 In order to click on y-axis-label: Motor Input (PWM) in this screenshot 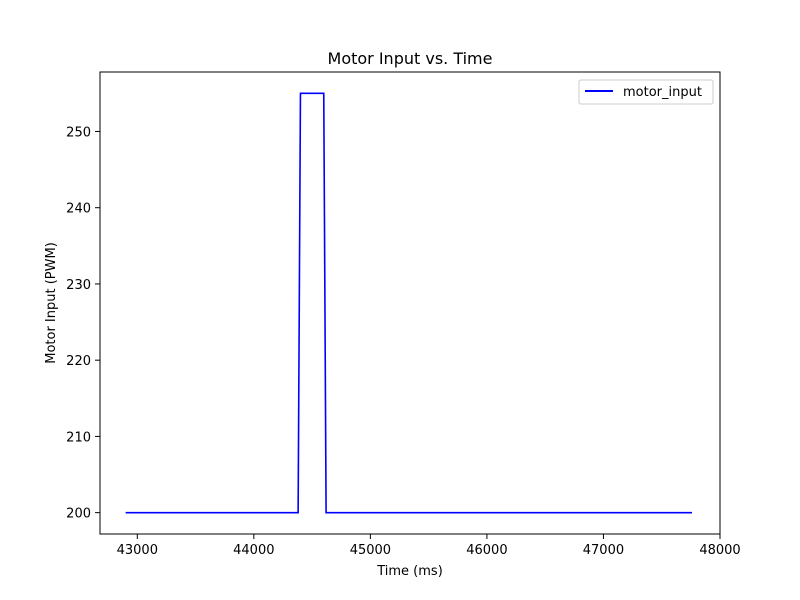, I will do `click(51, 303)`.